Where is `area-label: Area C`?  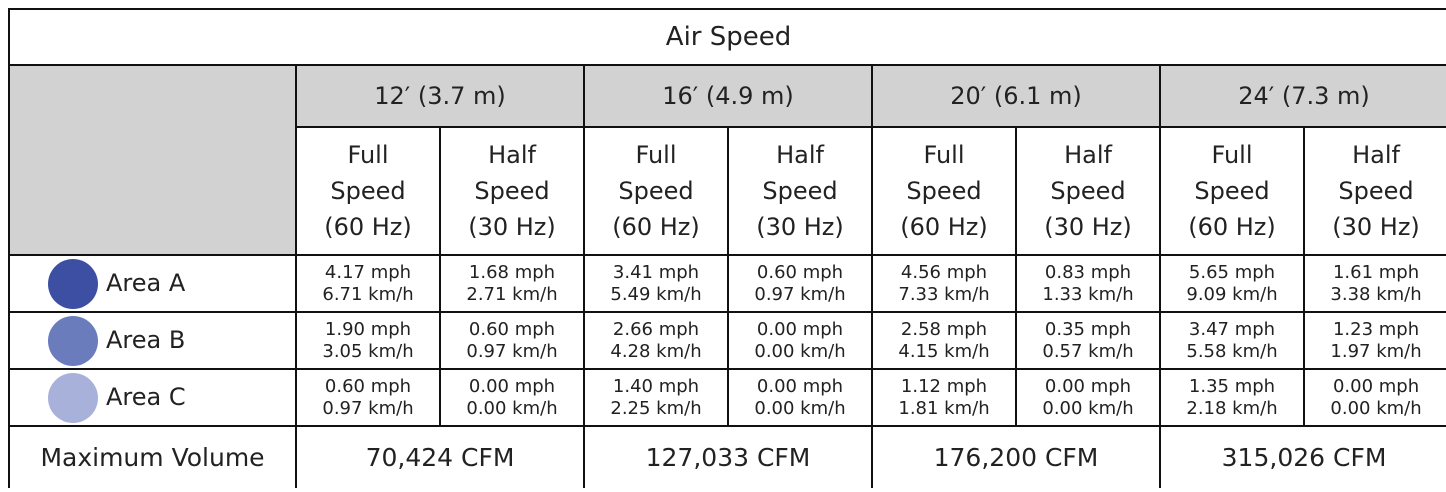
area-label: Area C is located at coordinates (146, 396).